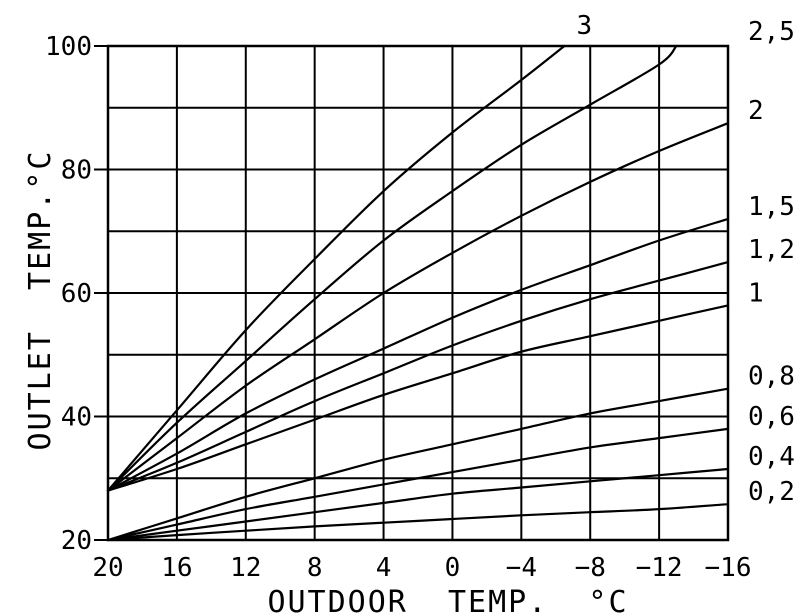 This screenshot has height=616, width=809. I want to click on curve-label: 0,4, so click(771, 457).